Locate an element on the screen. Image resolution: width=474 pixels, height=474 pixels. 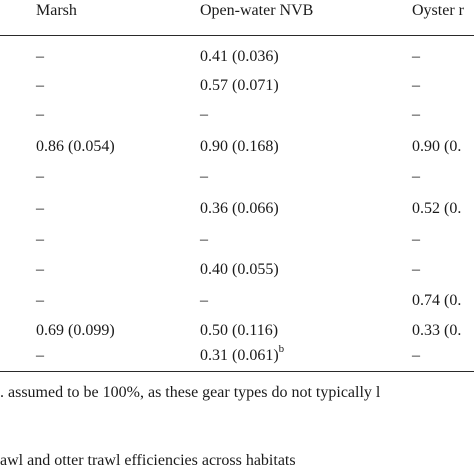
table-cell: 0.52 (0. is located at coordinates (437, 208).